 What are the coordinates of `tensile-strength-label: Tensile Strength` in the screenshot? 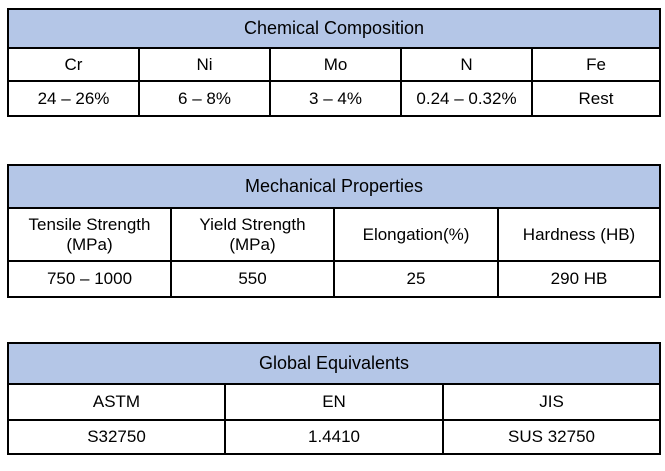 It's located at (89, 224).